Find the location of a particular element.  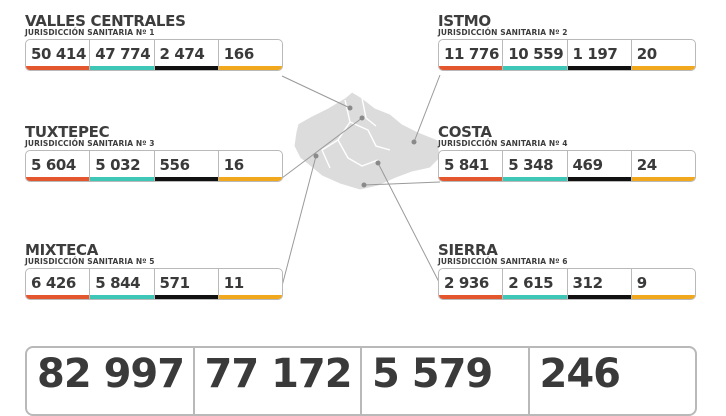

stats-row: 6 426 5 844 571 11 is located at coordinates (154, 284).